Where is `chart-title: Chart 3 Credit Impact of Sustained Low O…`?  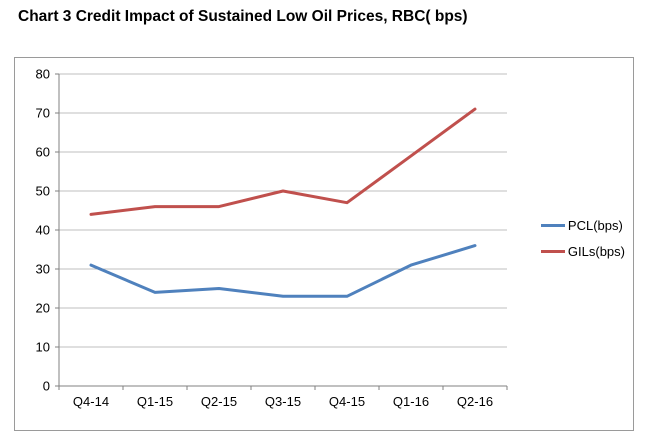 chart-title: Chart 3 Credit Impact of Sustained Low O… is located at coordinates (243, 16).